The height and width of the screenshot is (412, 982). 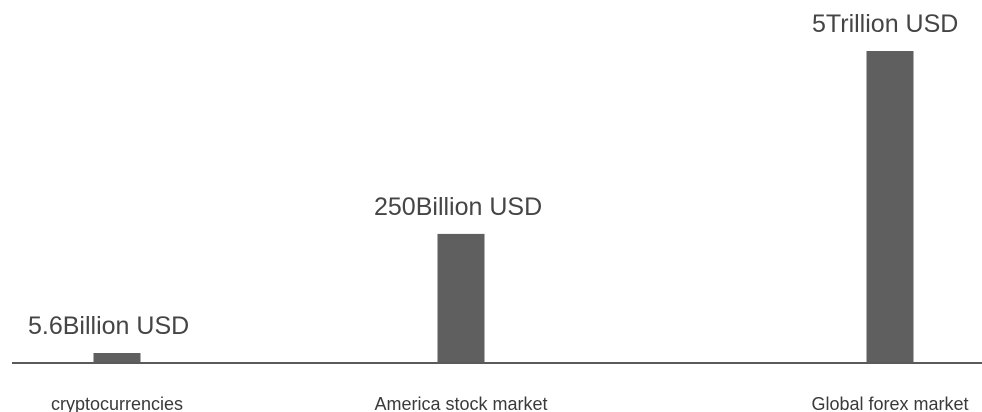 What do you see at coordinates (458, 207) in the screenshot?
I see `data-label-america-stock-market: 250Billion USD` at bounding box center [458, 207].